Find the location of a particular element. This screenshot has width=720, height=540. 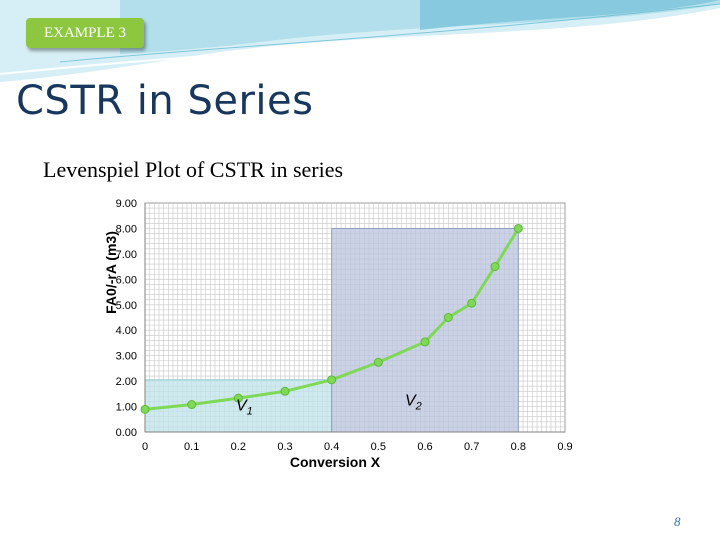

x-tick-label: 0.5 is located at coordinates (378, 447).